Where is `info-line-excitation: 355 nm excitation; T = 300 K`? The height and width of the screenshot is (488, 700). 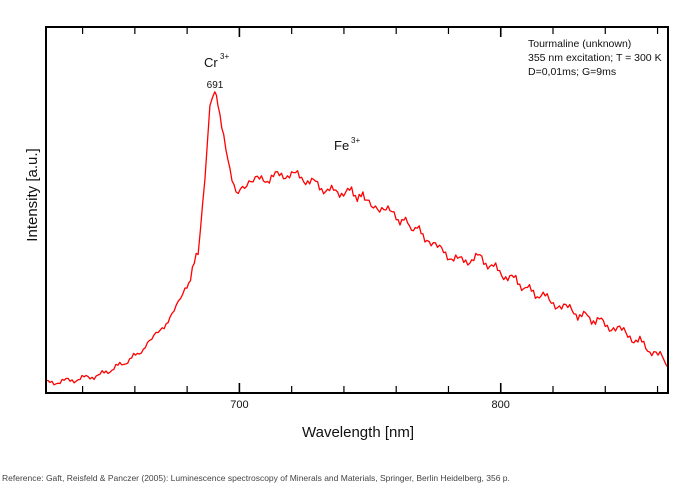 info-line-excitation: 355 nm excitation; T = 300 K is located at coordinates (595, 58).